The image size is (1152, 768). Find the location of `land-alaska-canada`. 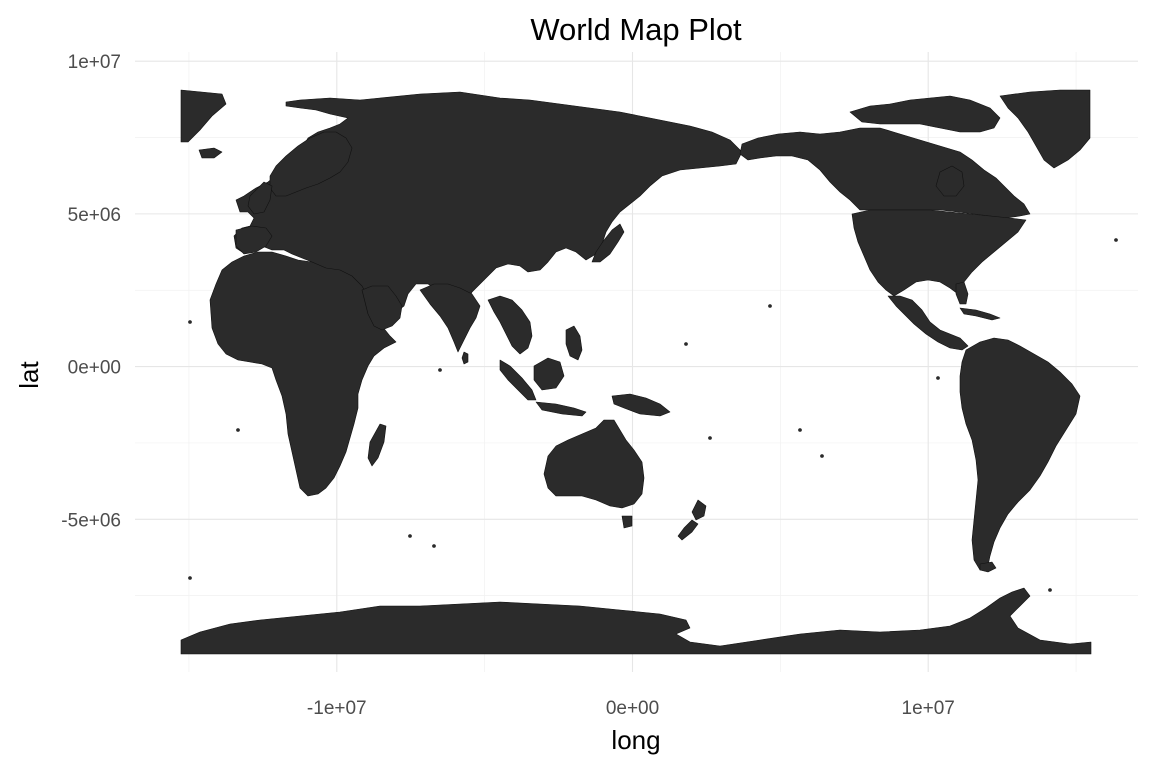

land-alaska-canada is located at coordinates (885, 173).